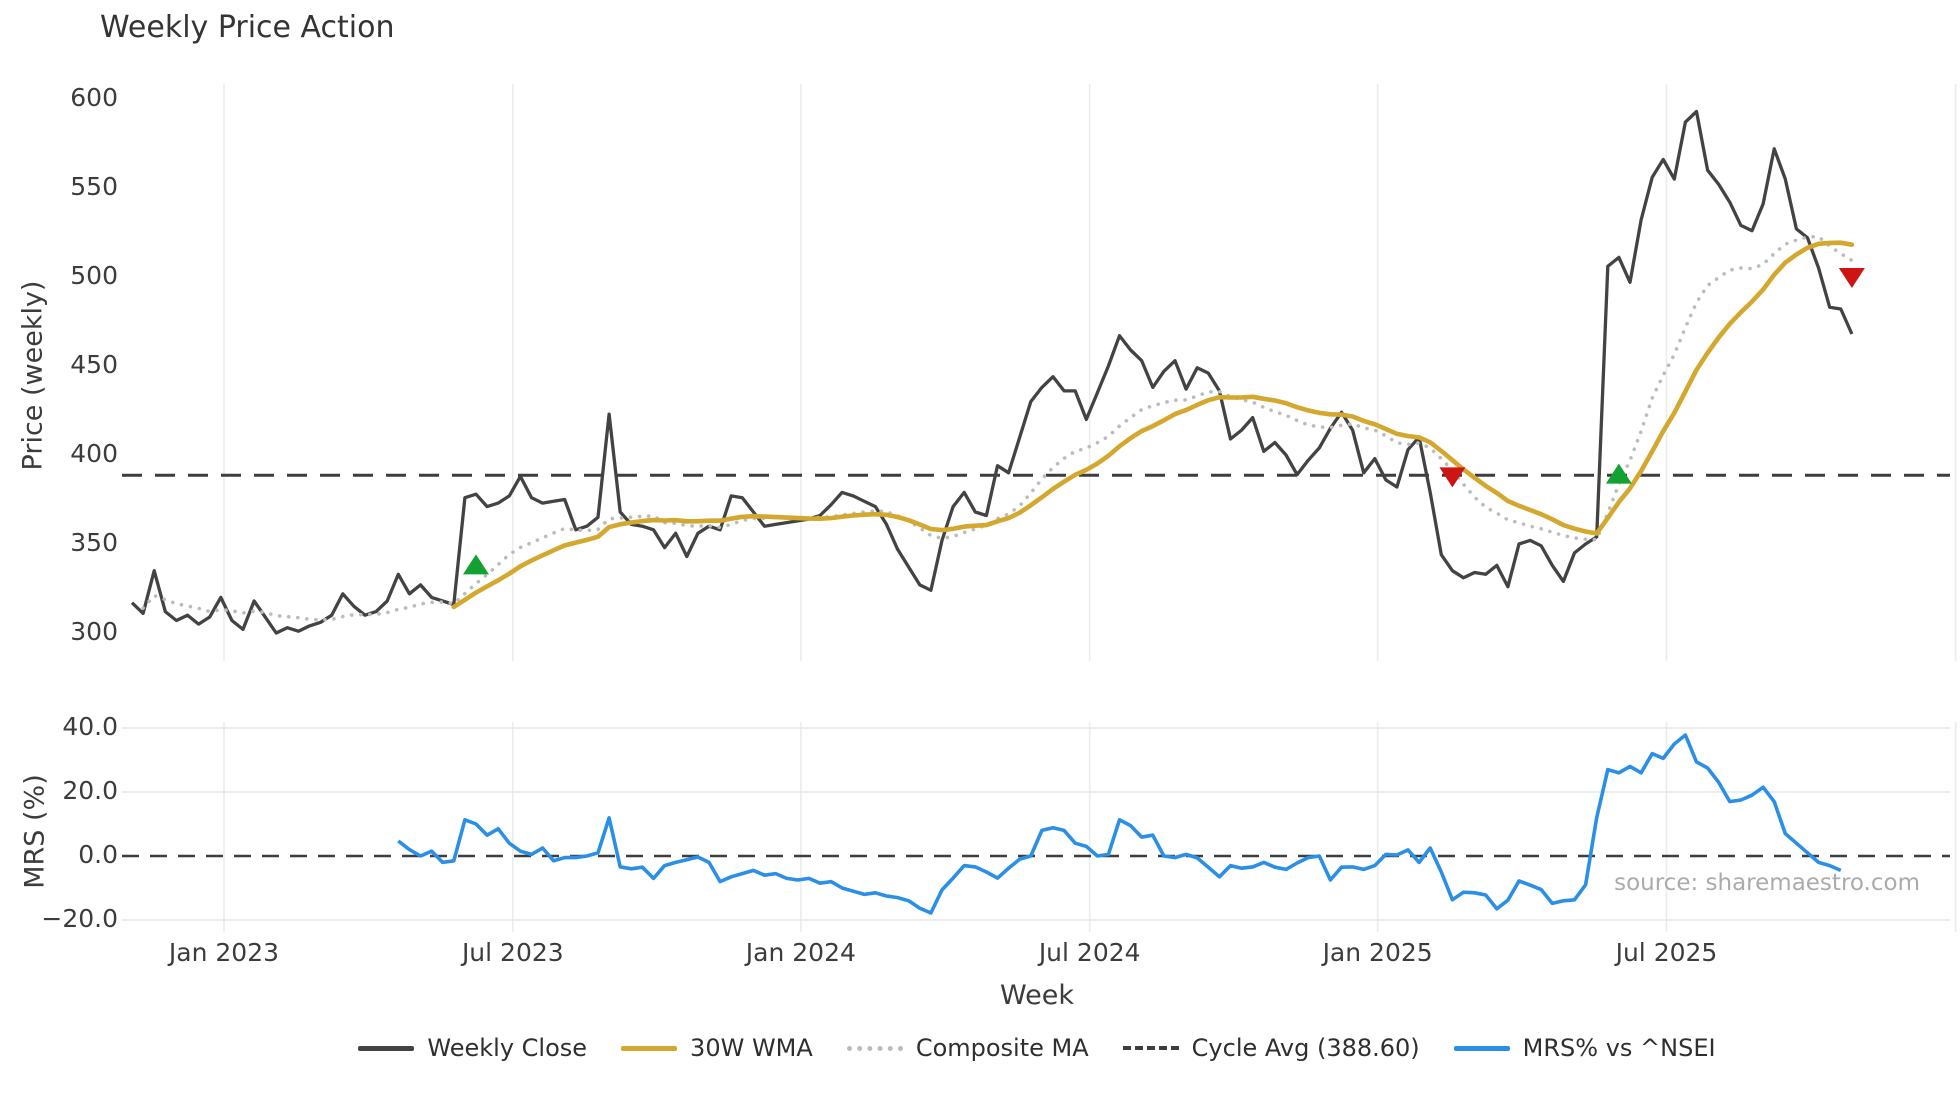 This screenshot has height=1102, width=1960. I want to click on mrs-y-tick-label: 20.0, so click(90, 790).